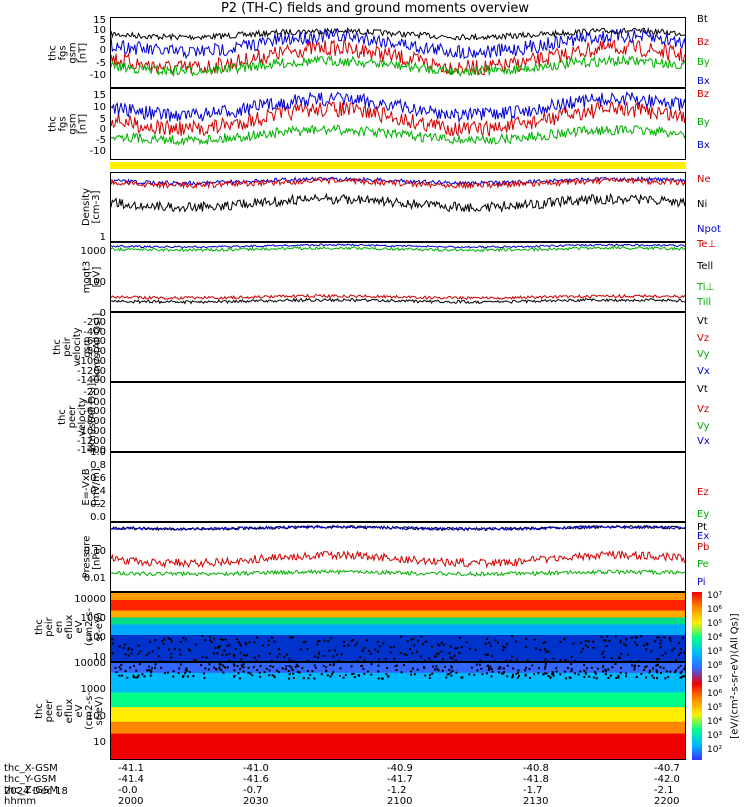 The height and width of the screenshot is (807, 750). What do you see at coordinates (702, 20) in the screenshot?
I see `legend-Bt: Bt` at bounding box center [702, 20].